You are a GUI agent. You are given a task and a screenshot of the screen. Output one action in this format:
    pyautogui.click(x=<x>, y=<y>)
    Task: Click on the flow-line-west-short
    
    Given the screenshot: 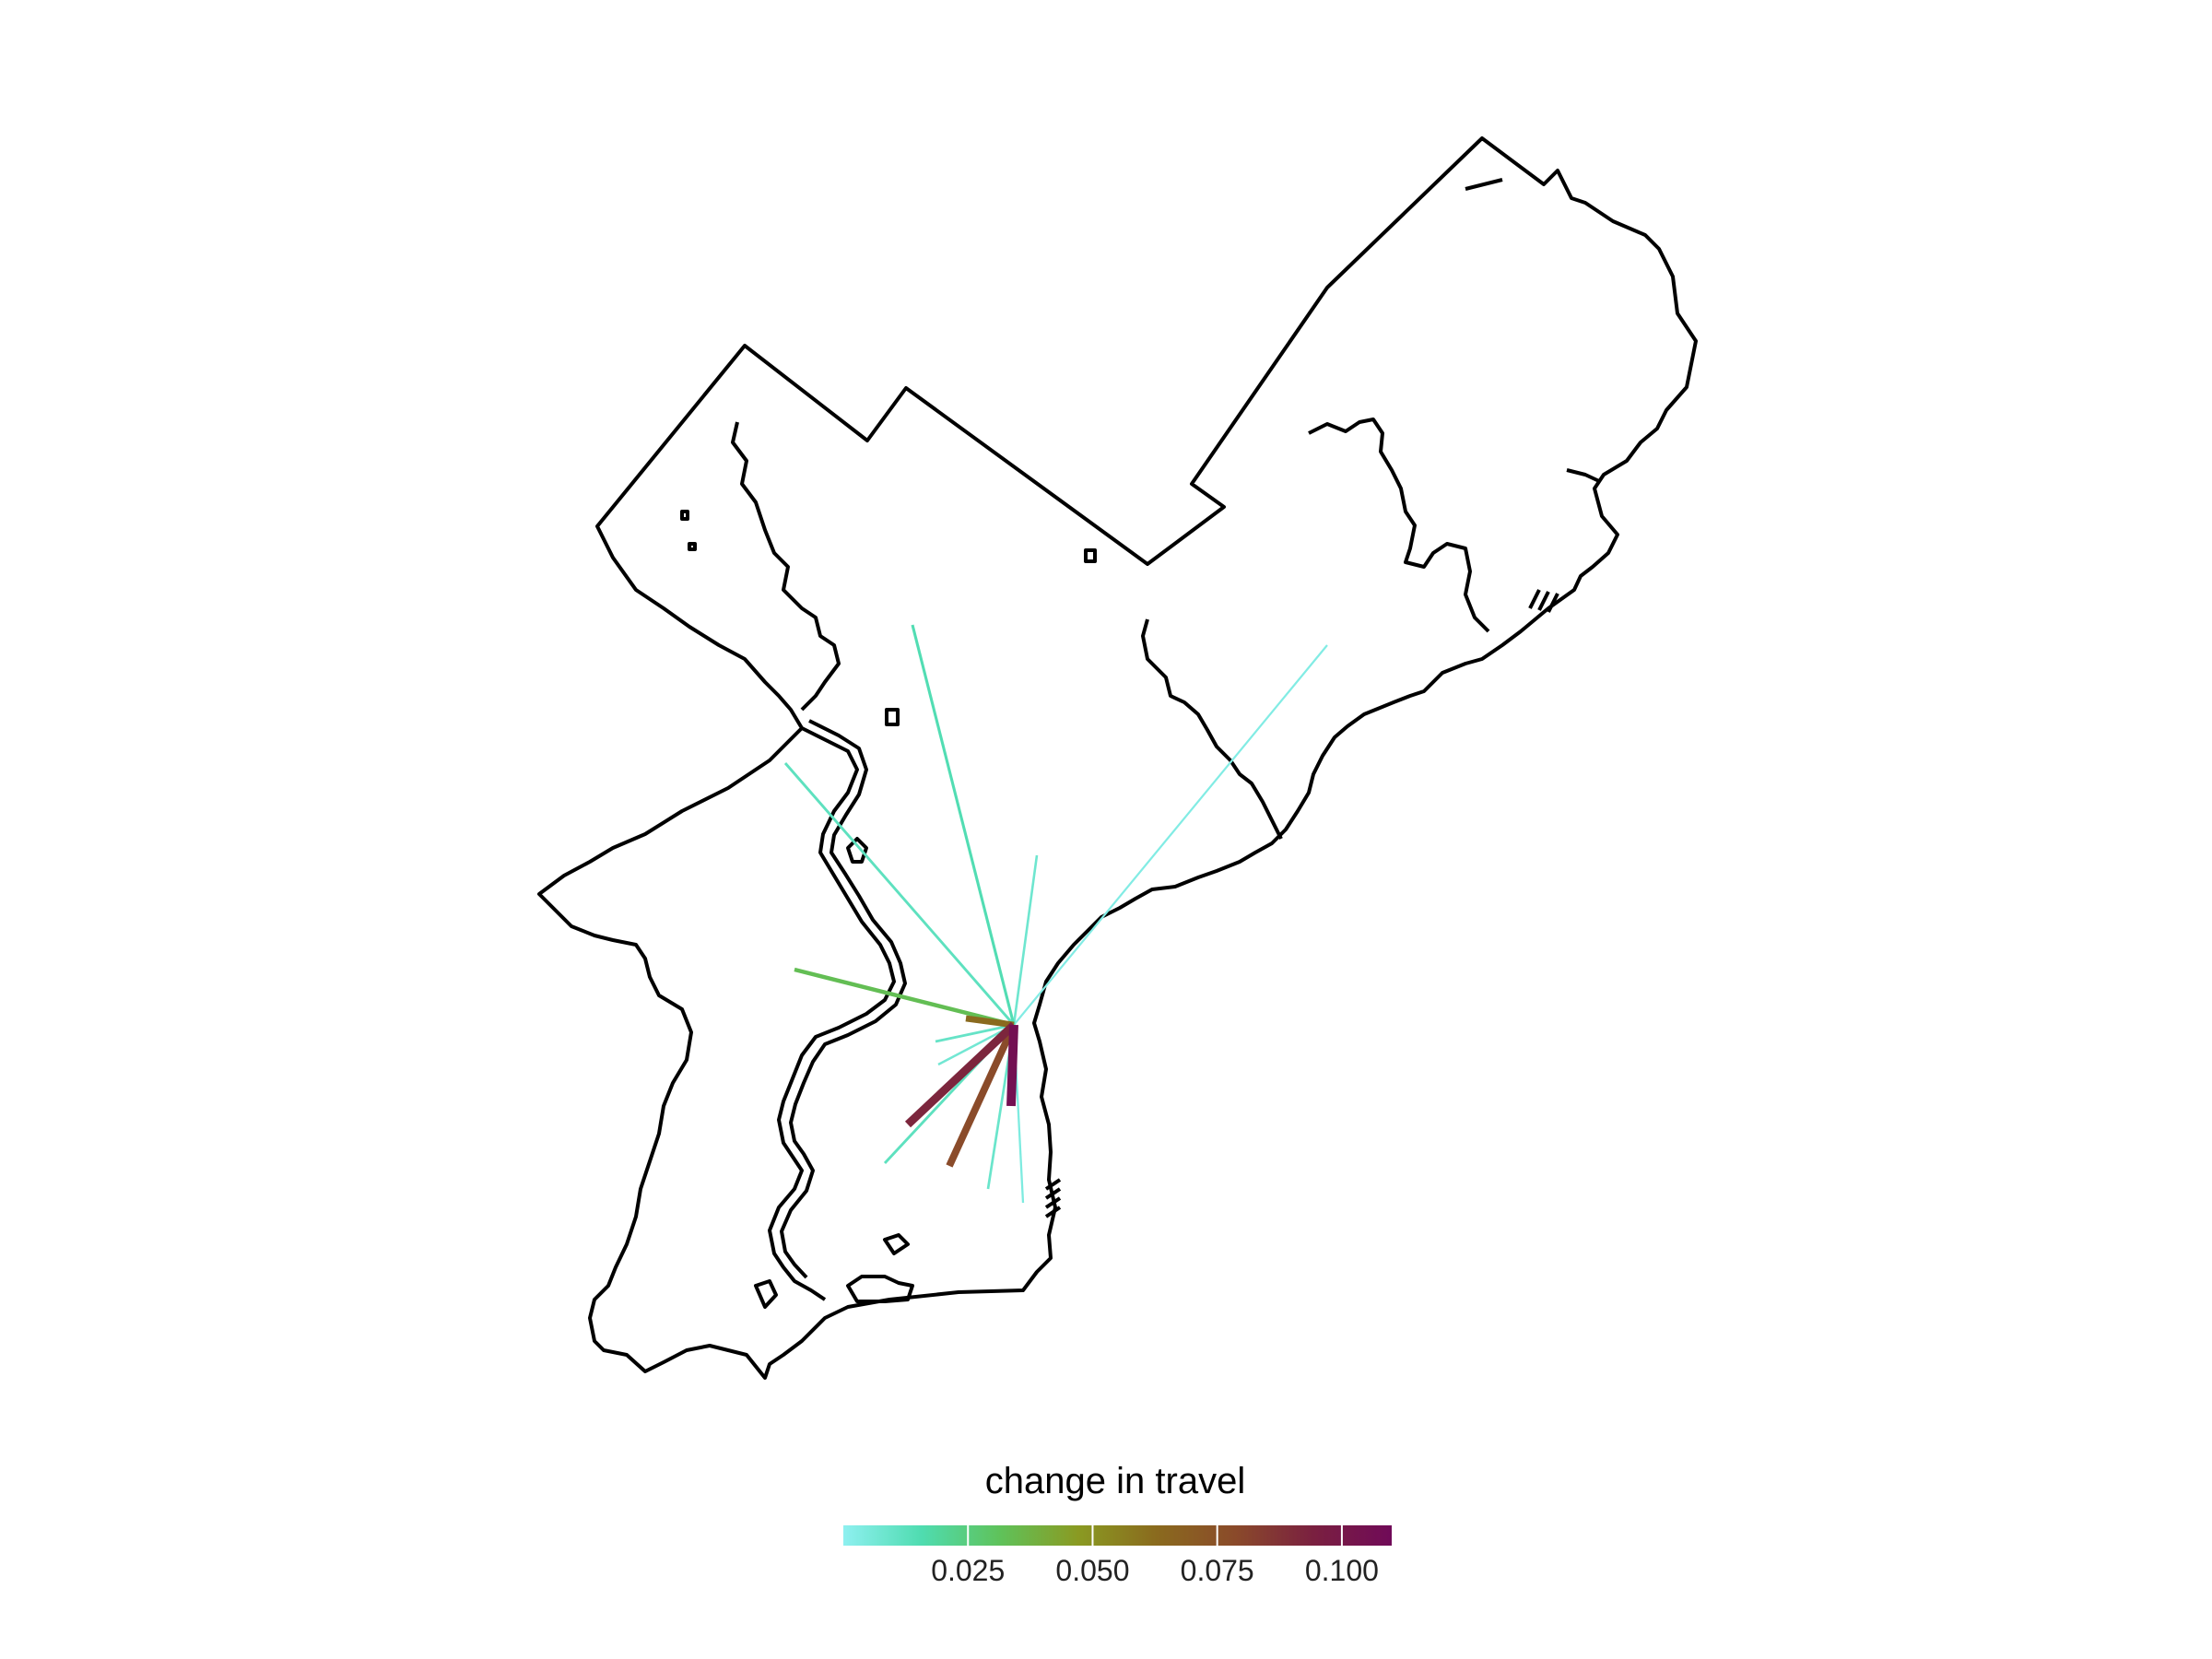 What is the action you would take?
    pyautogui.click(x=975, y=1033)
    